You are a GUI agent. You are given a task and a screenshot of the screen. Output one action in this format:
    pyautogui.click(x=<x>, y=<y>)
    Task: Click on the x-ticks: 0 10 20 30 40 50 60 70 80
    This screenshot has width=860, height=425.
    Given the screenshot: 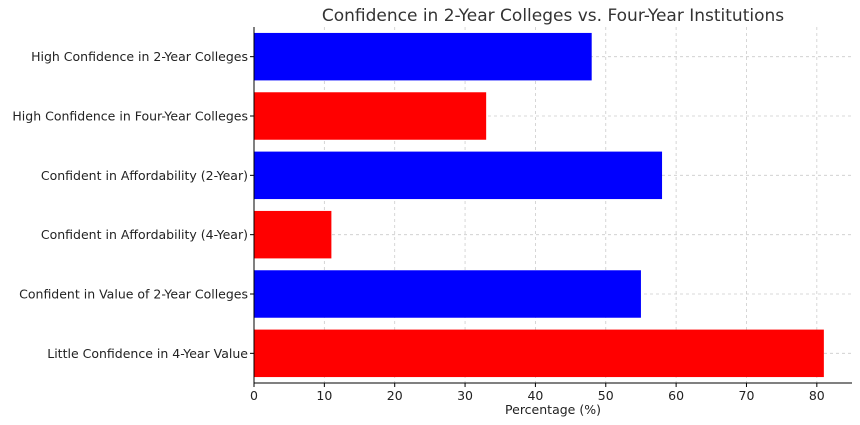 What is the action you would take?
    pyautogui.click(x=537, y=393)
    